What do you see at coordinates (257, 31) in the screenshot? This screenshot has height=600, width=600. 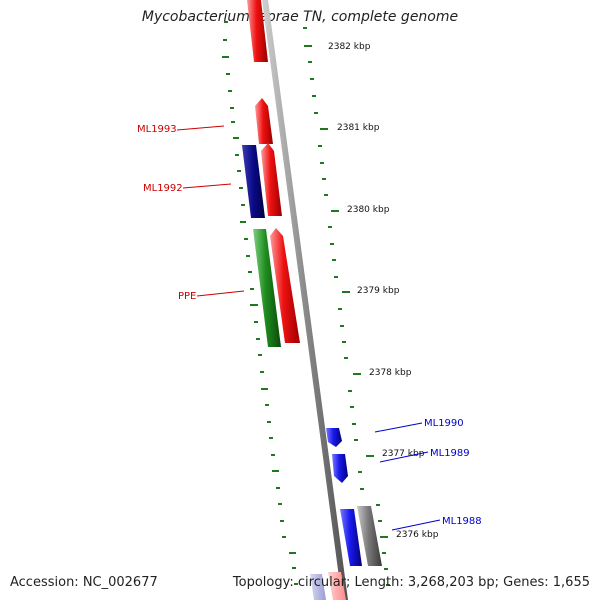 I see `gene-arrow-top` at bounding box center [257, 31].